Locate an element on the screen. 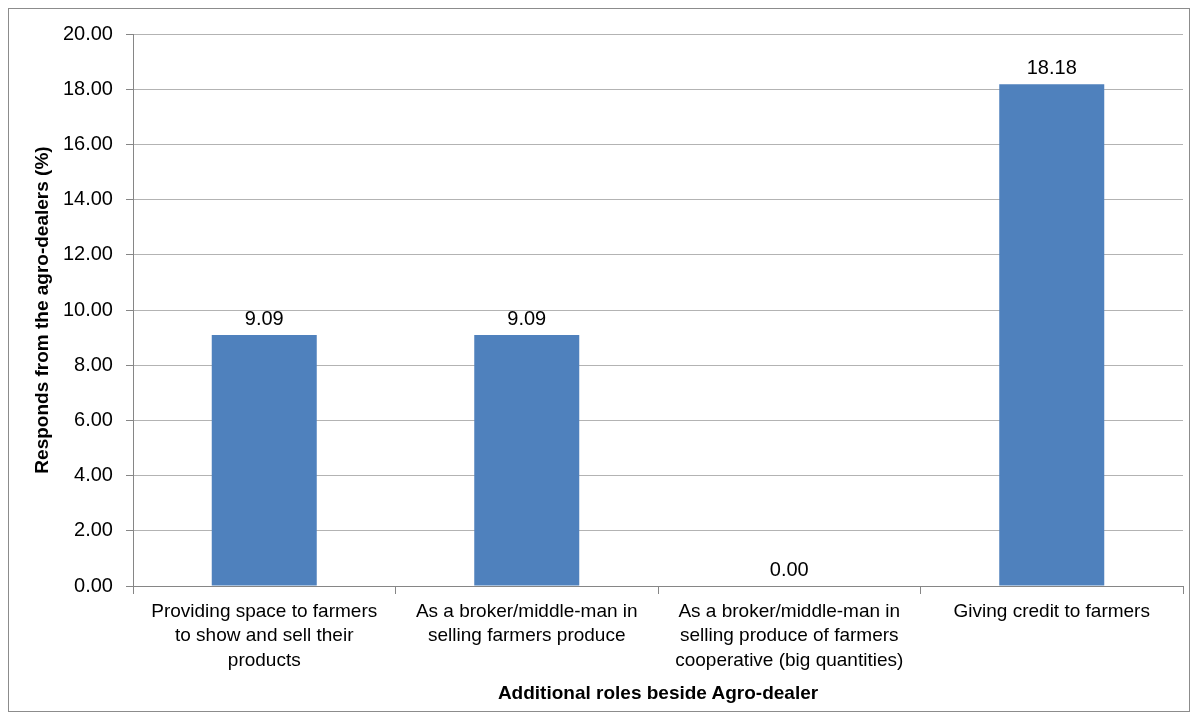  data-label: 0.00 is located at coordinates (789, 568).